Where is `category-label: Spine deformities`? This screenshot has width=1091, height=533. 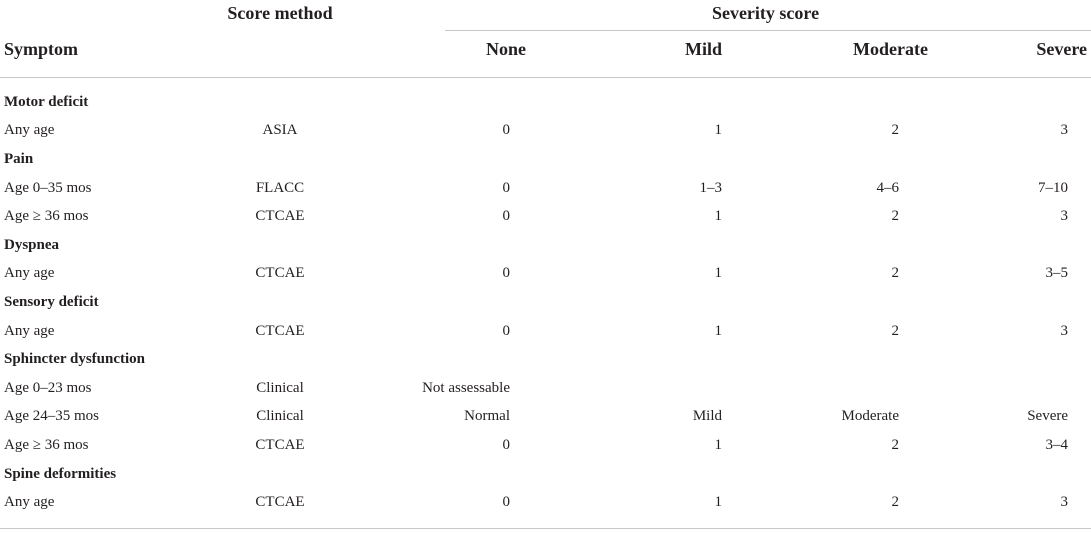 category-label: Spine deformities is located at coordinates (60, 473).